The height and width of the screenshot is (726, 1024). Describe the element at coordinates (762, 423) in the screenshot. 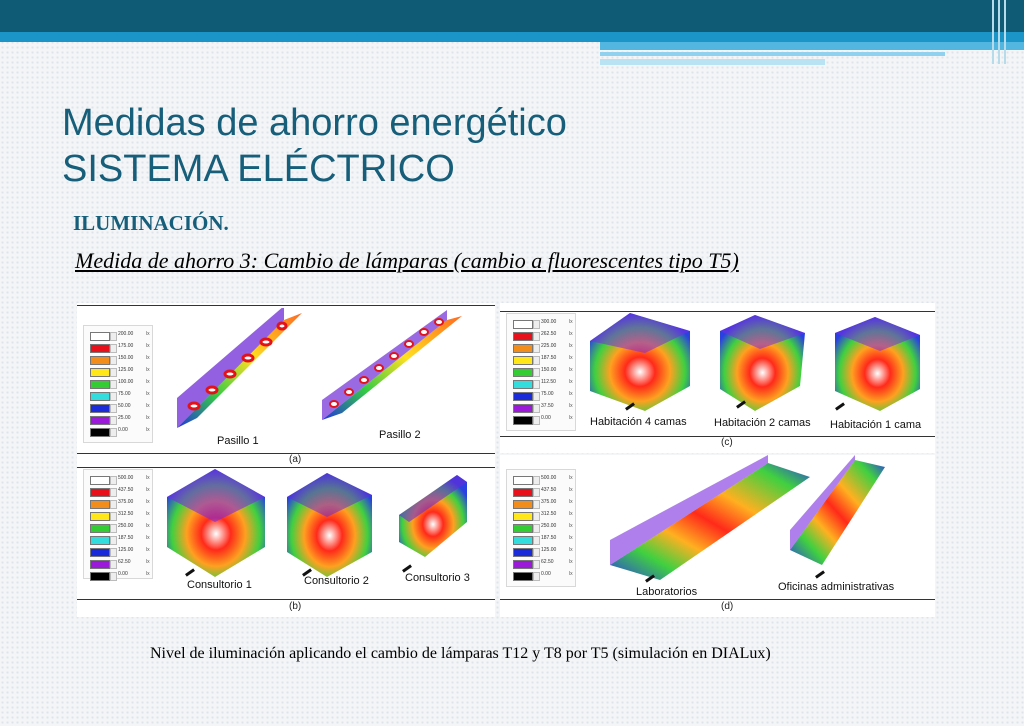

I see `room-label: Habitación 2 camas` at that location.